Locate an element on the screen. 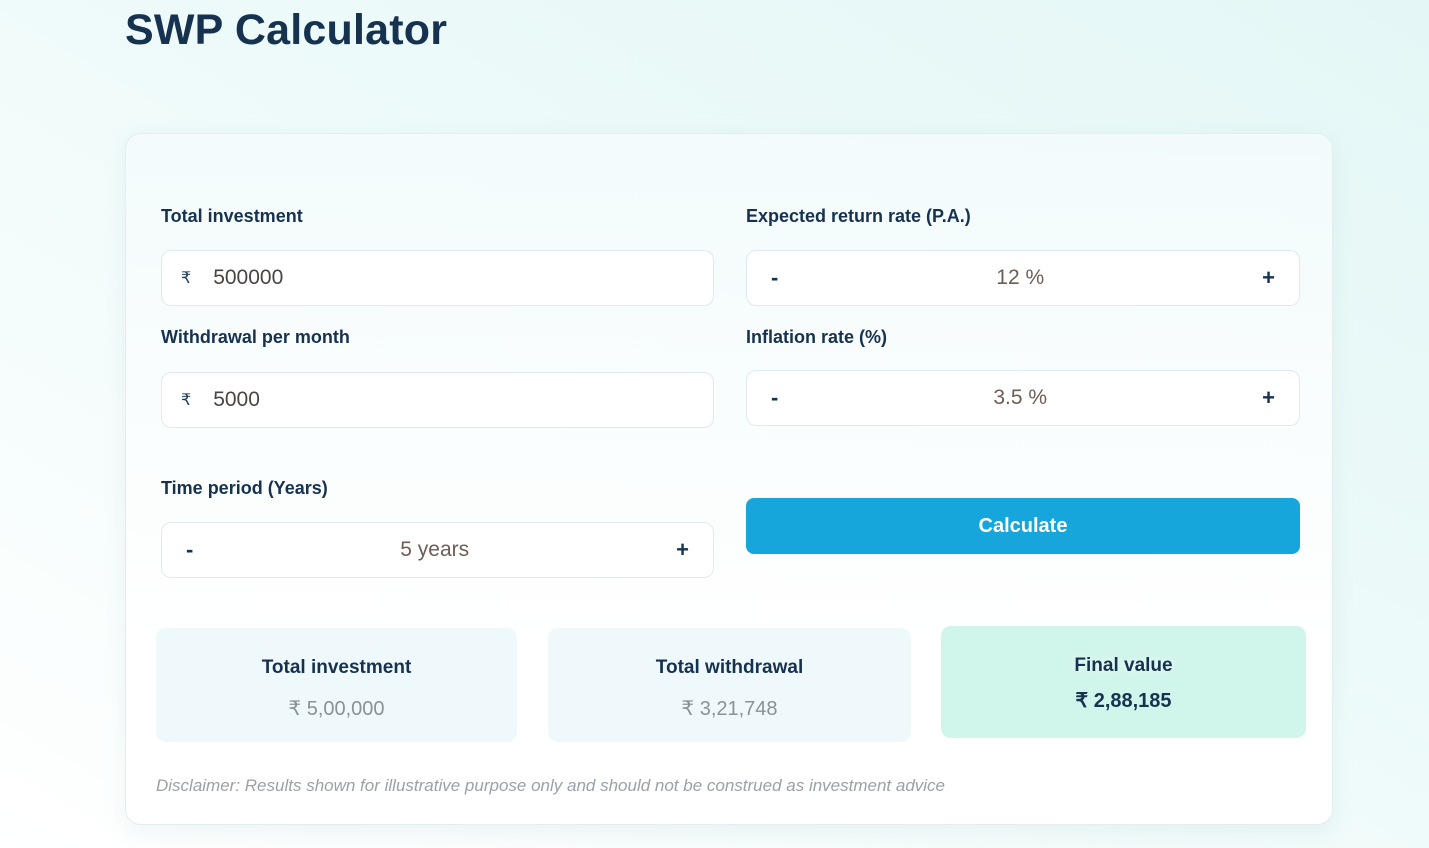  result-label: Final value is located at coordinates (1123, 665).